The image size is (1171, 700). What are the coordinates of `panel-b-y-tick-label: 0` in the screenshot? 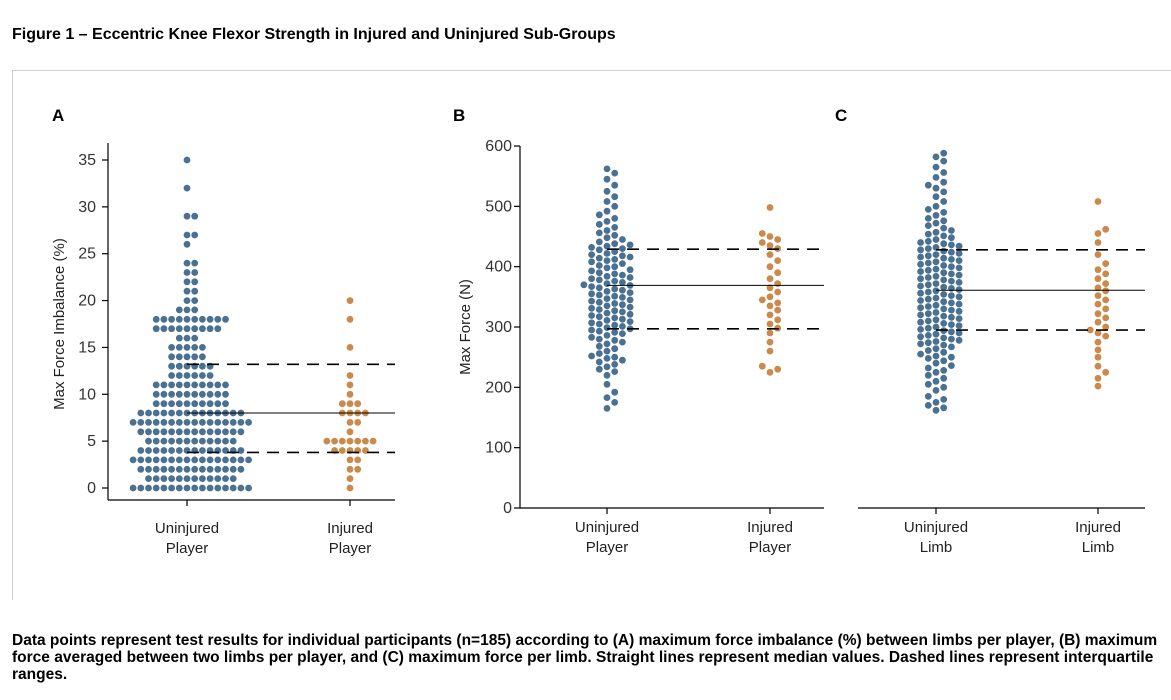 It's located at (507, 508).